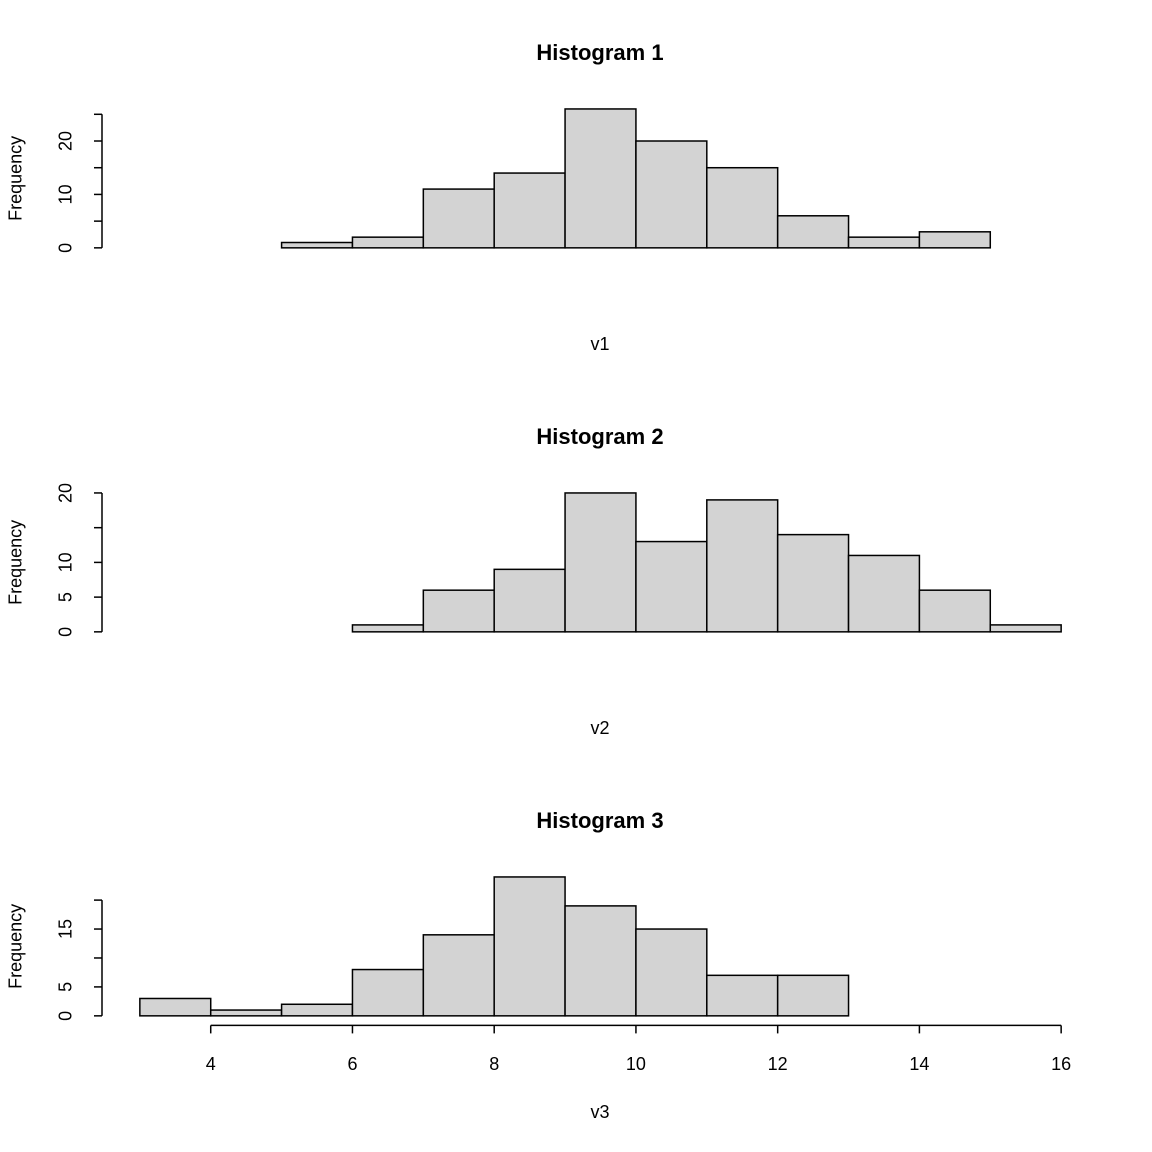 The image size is (1152, 1152). What do you see at coordinates (599, 728) in the screenshot?
I see `x-axis-label: v2` at bounding box center [599, 728].